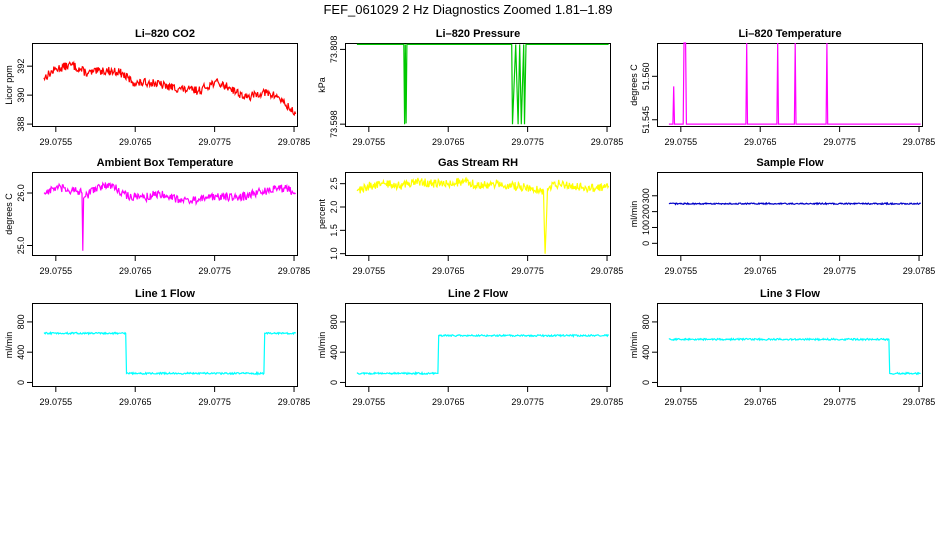  What do you see at coordinates (334, 230) in the screenshot?
I see `y-tick-label: 1.5` at bounding box center [334, 230].